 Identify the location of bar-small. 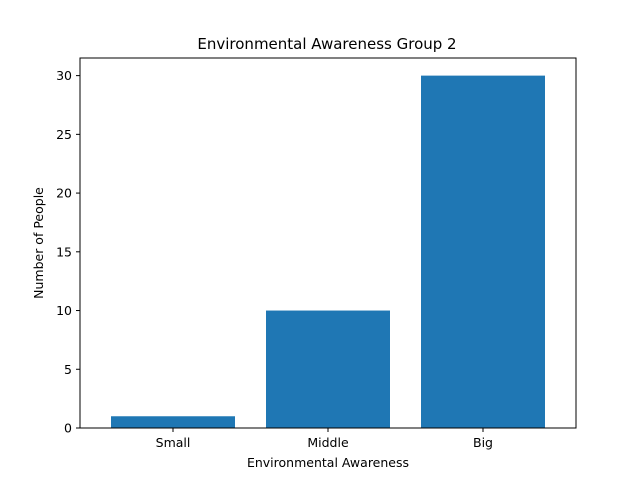
(173, 422).